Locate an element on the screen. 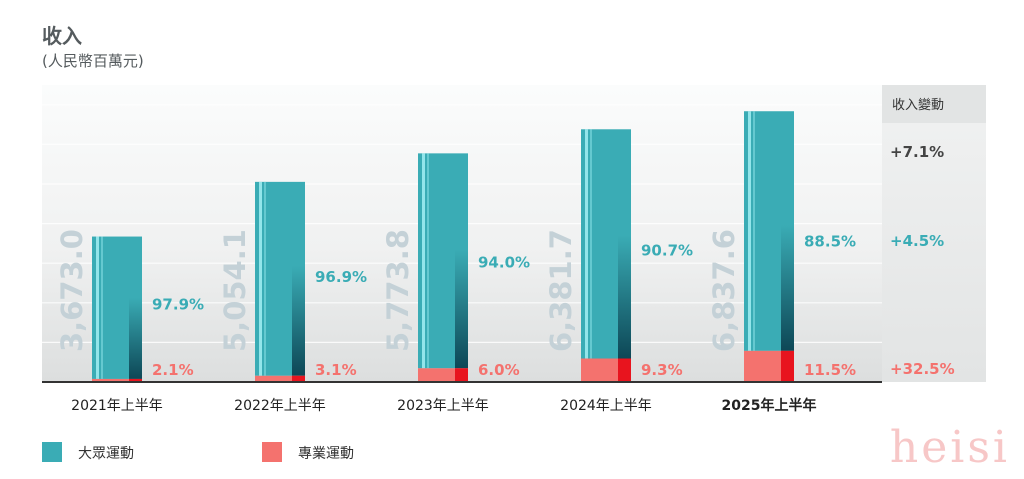 This screenshot has width=1024, height=479. change-professional: +32.5% is located at coordinates (922, 369).